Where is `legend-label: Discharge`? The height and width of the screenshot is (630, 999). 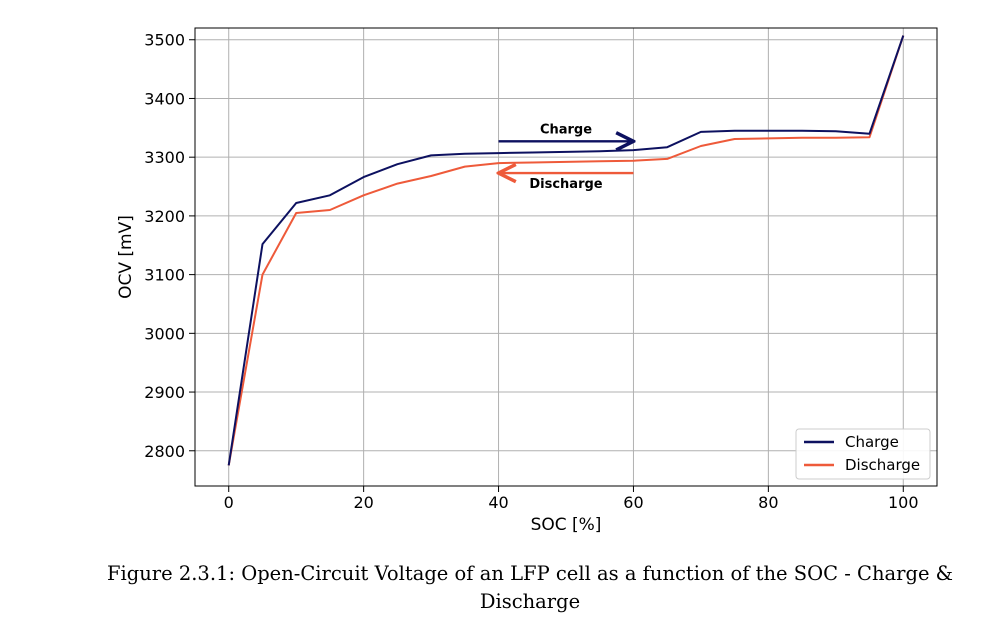
legend-label: Discharge is located at coordinates (882, 465).